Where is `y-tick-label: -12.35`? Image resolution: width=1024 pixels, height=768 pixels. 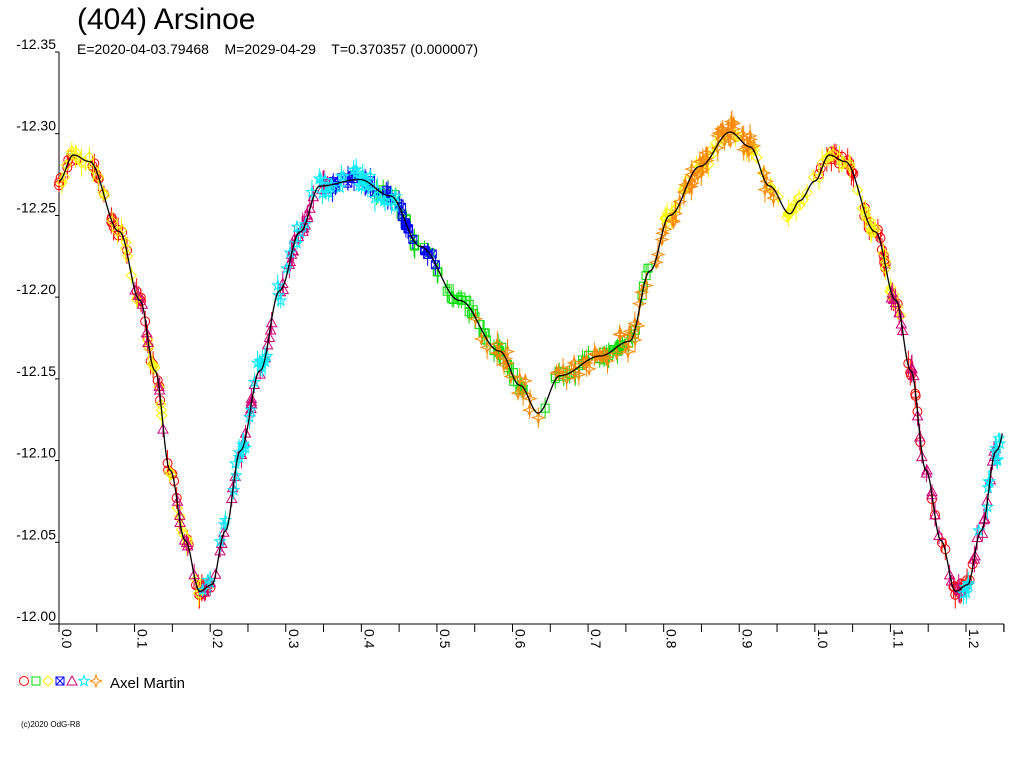
y-tick-label: -12.35 is located at coordinates (36, 44).